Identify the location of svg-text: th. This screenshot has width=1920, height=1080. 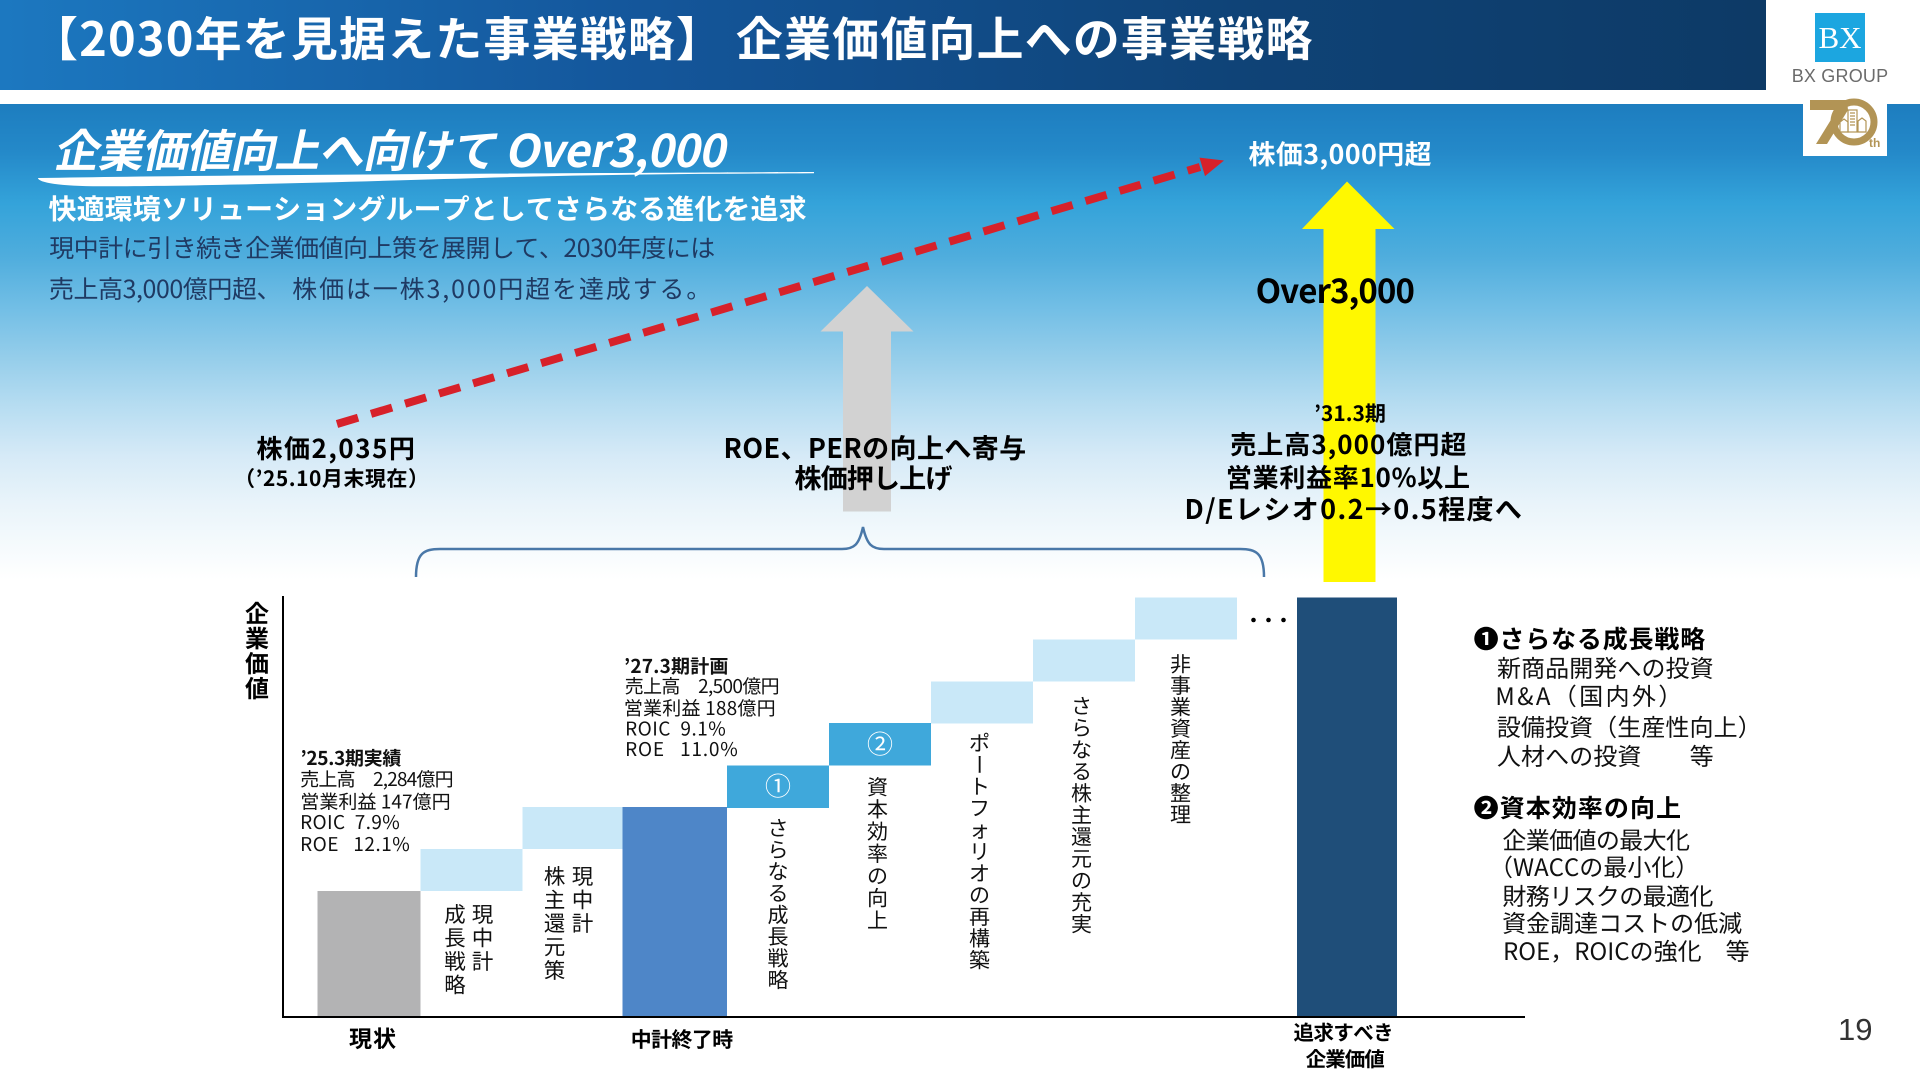
(1874, 143).